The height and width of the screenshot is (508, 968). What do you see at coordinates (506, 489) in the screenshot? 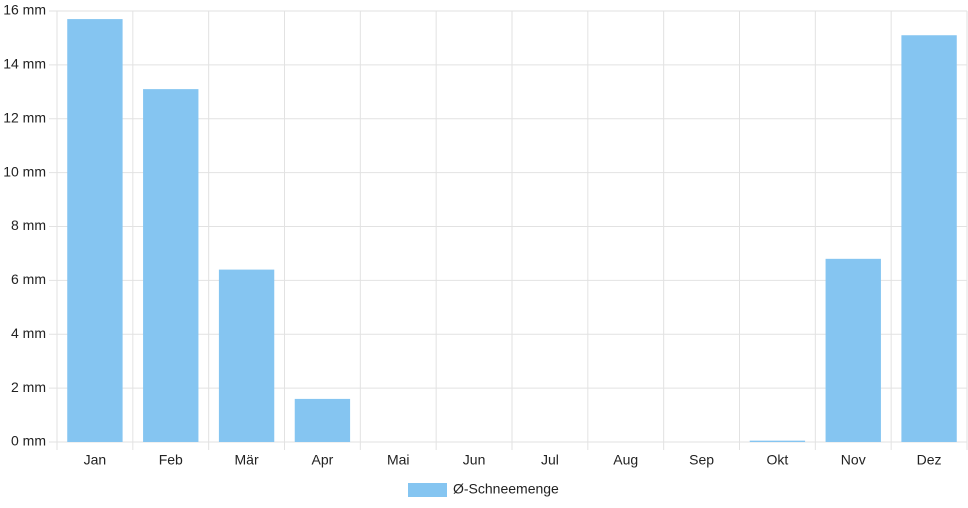
I see `legend-label: Ø-Schneemenge` at bounding box center [506, 489].